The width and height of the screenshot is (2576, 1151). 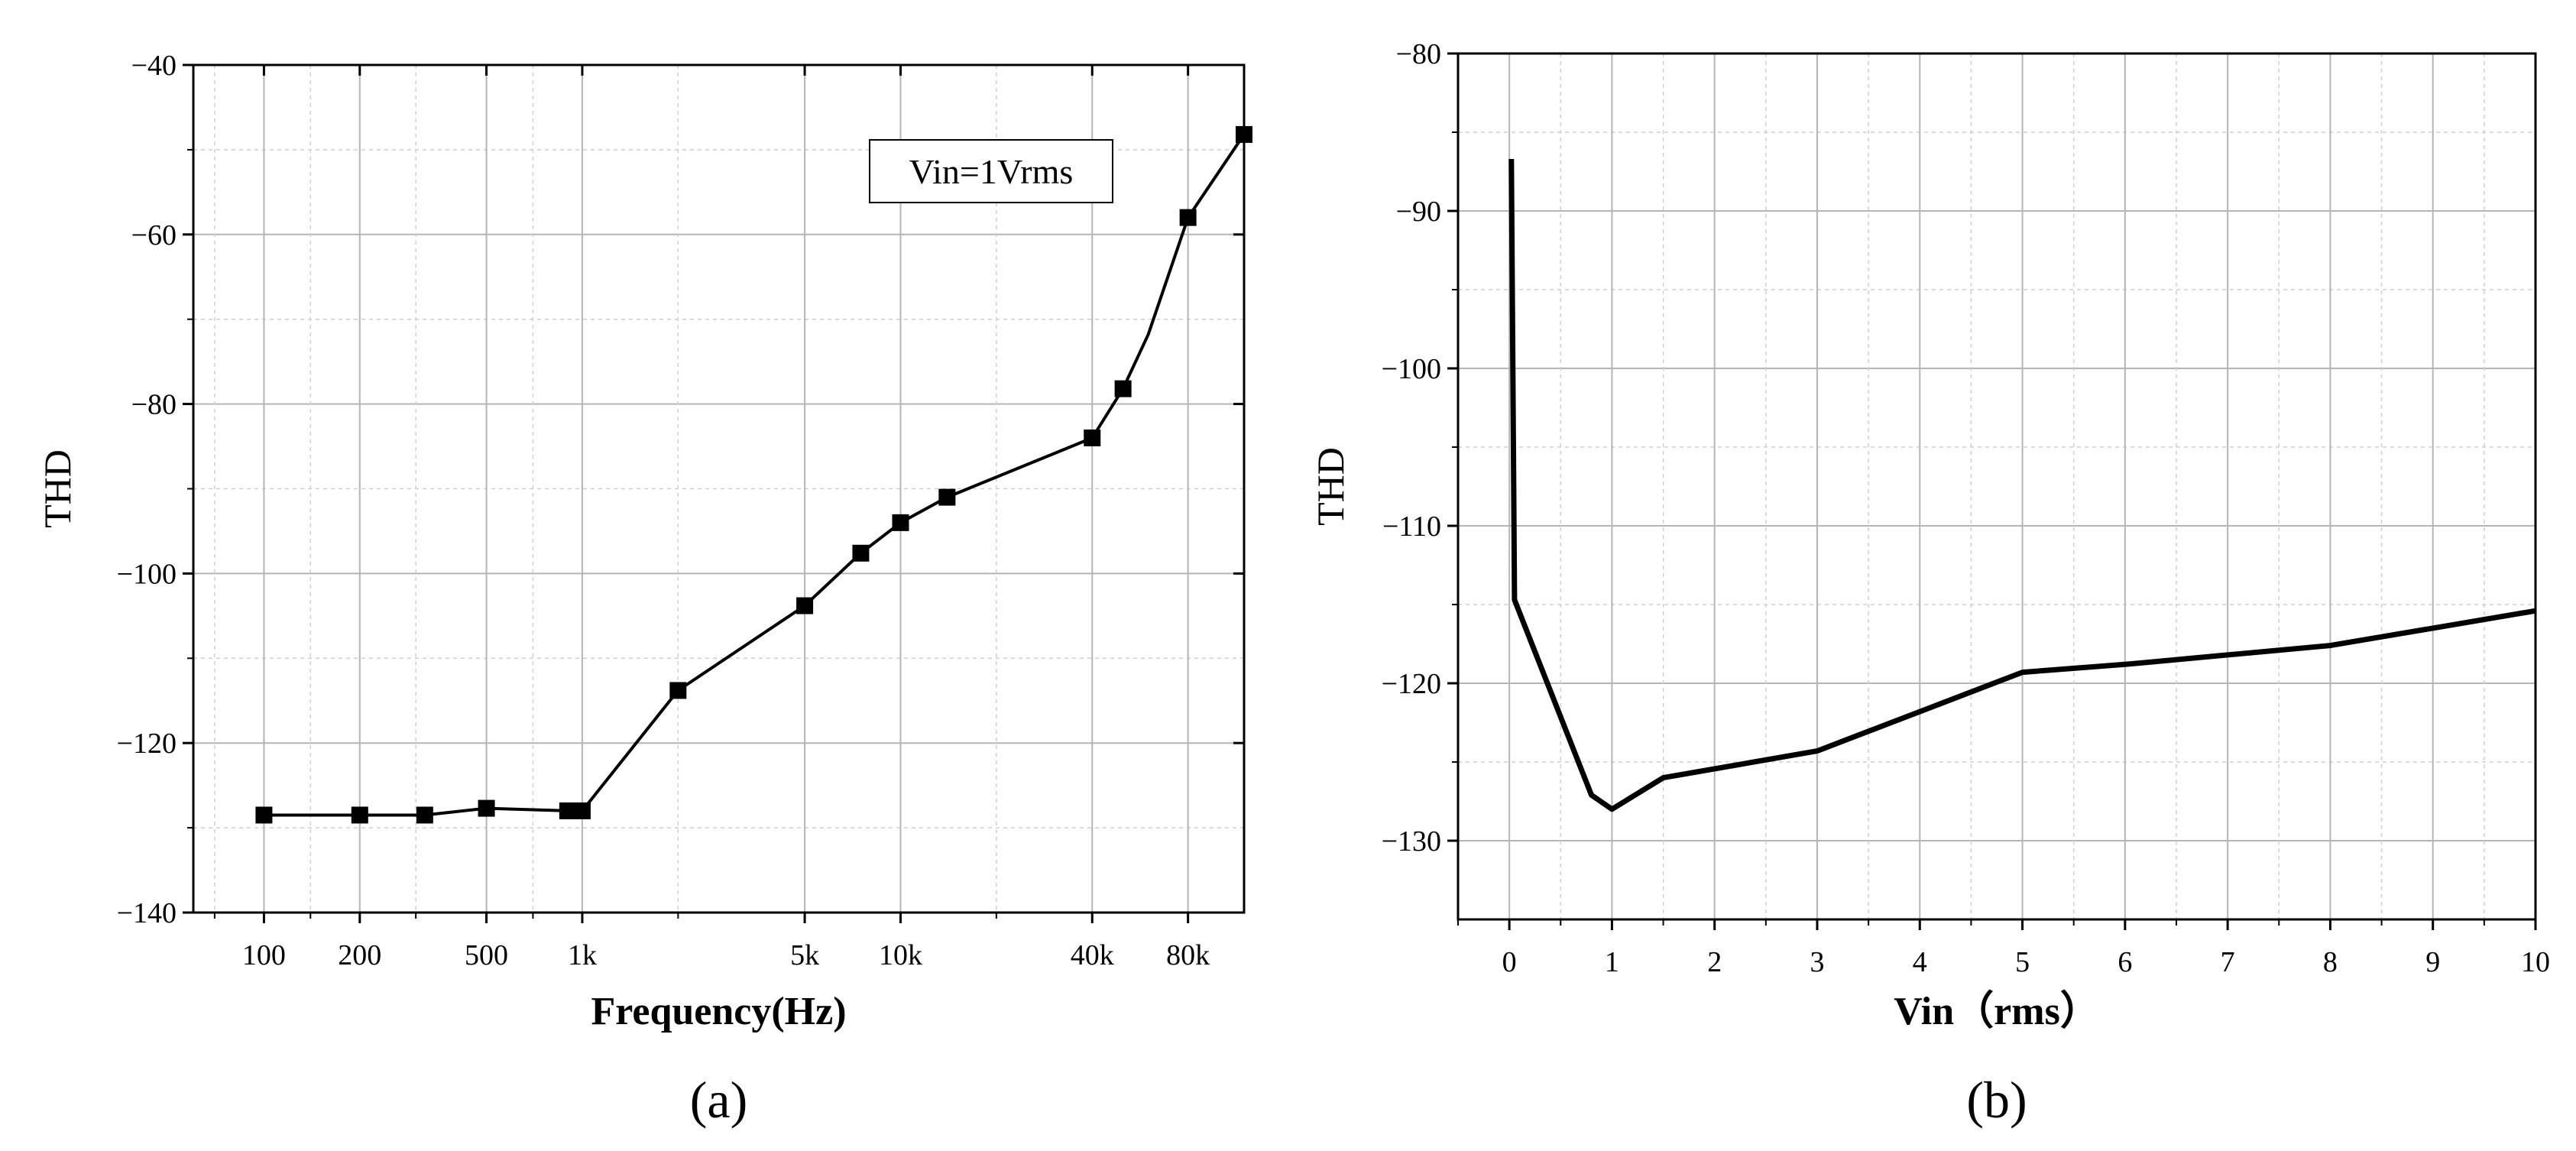 I want to click on x-tick-label: 10k, so click(x=900, y=955).